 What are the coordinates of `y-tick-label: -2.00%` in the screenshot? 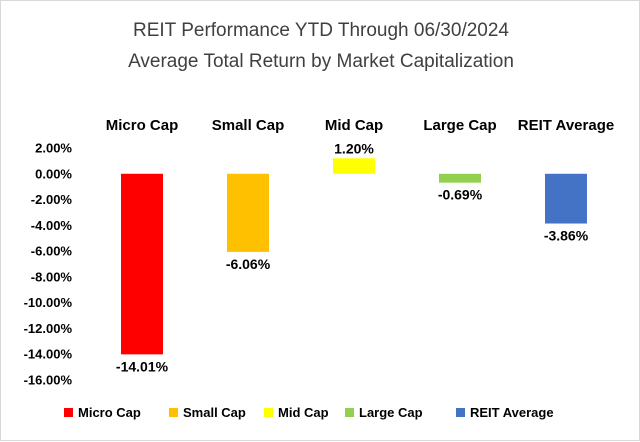 It's located at (52, 199).